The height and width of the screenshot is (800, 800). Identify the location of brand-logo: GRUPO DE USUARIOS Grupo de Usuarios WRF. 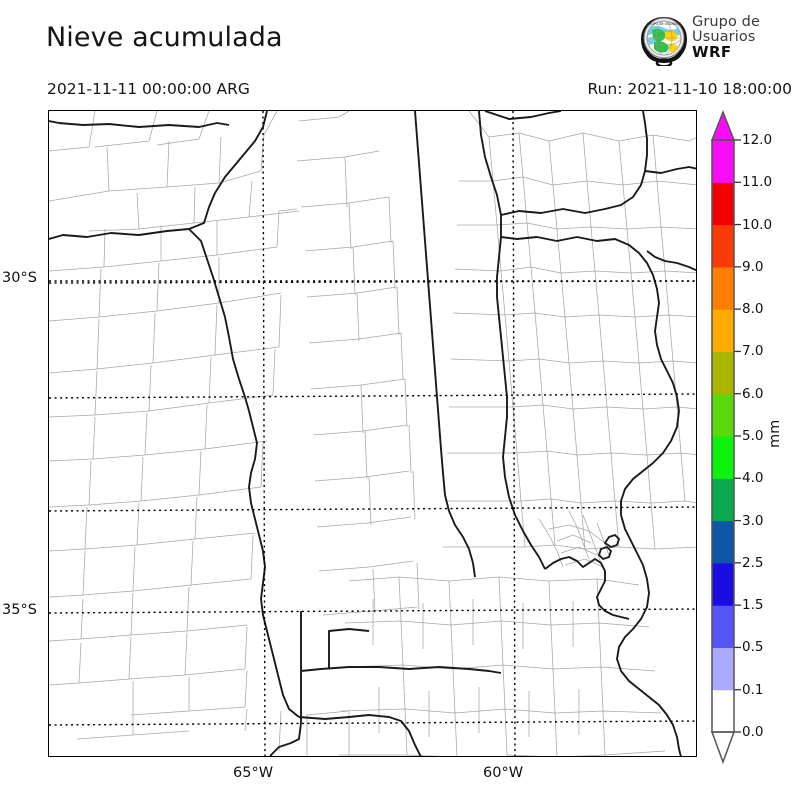
(718, 41).